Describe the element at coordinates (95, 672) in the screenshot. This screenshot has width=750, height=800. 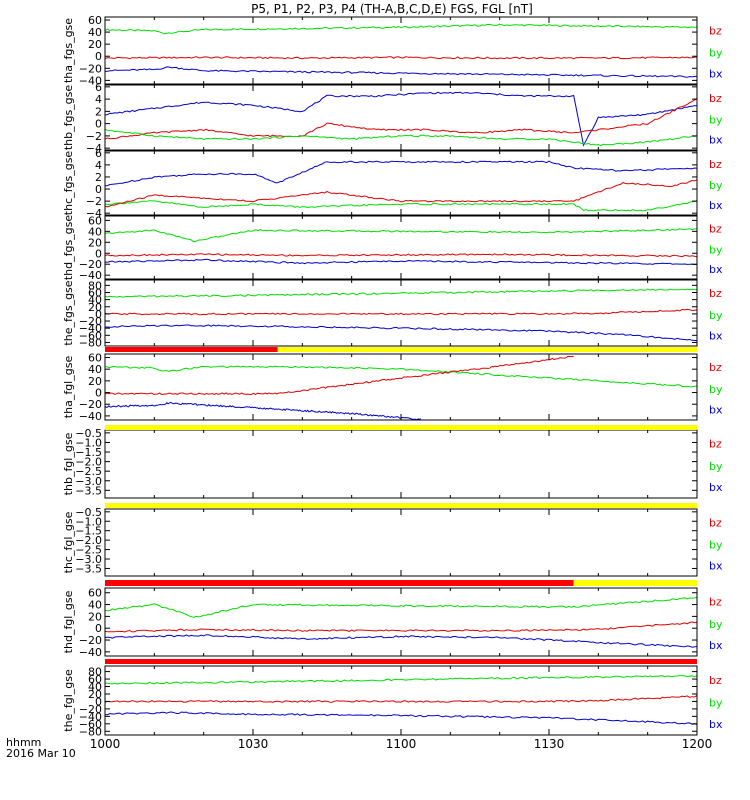
I see `y-tick-label: 80` at that location.